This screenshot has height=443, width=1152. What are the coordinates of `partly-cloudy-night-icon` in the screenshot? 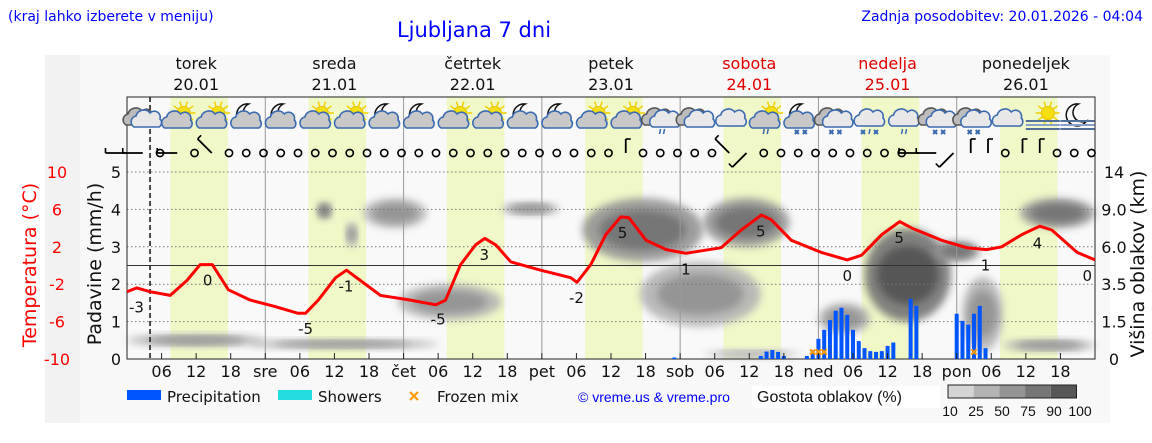 It's located at (522, 116).